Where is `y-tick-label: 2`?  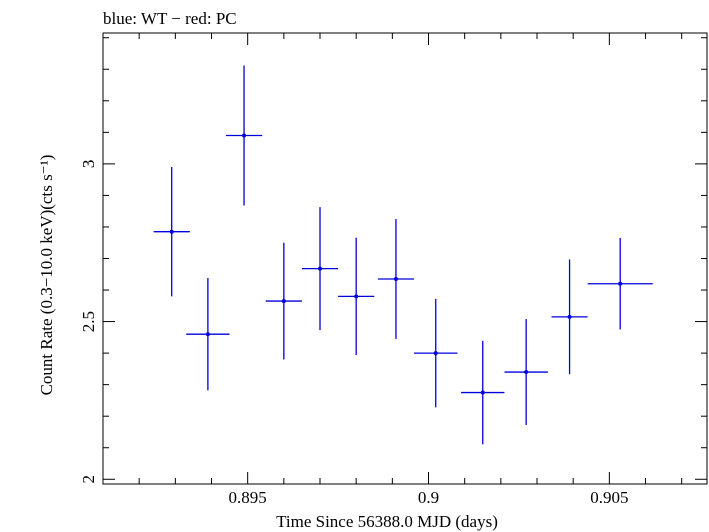
y-tick-label: 2 is located at coordinates (88, 479).